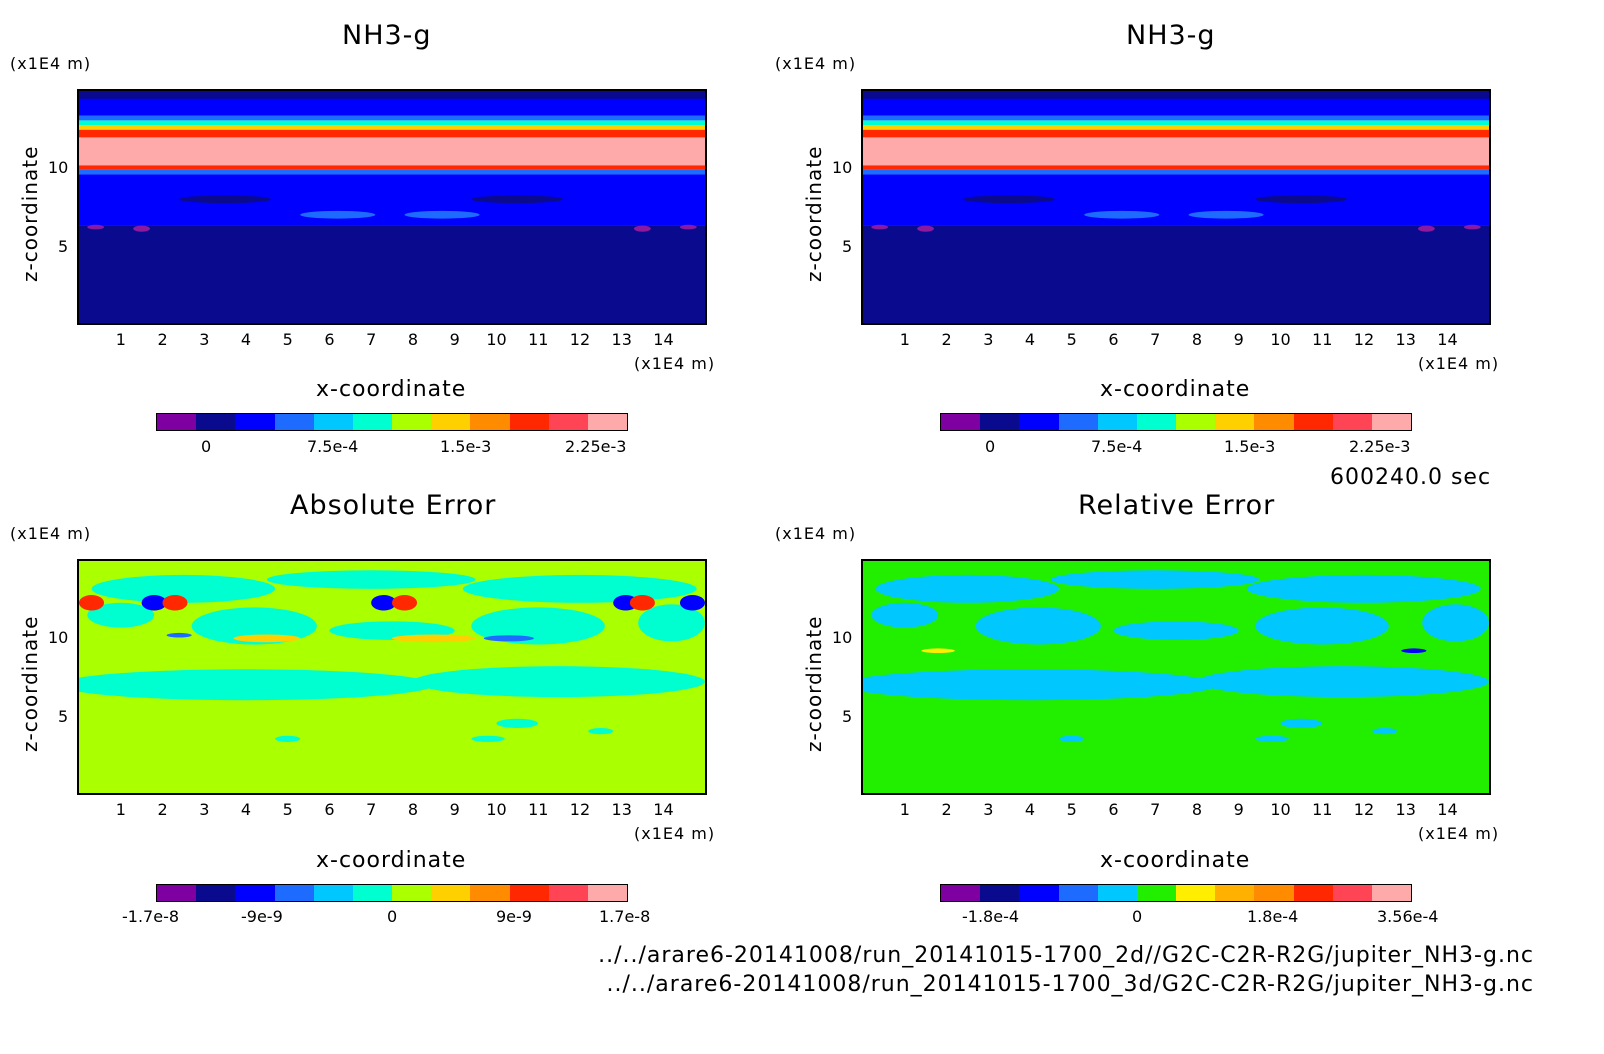  What do you see at coordinates (262, 916) in the screenshot?
I see `colorbar-label: -9e-9` at bounding box center [262, 916].